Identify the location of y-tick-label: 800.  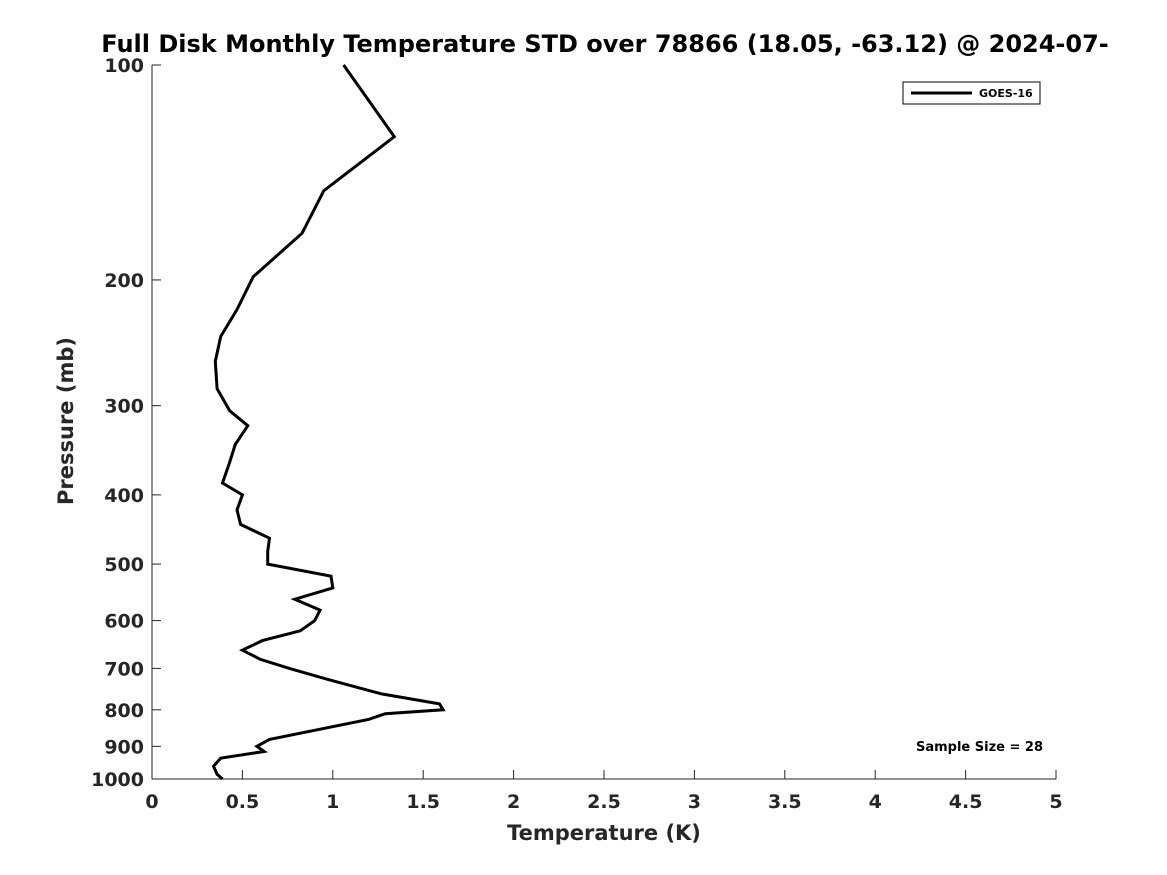
(124, 711).